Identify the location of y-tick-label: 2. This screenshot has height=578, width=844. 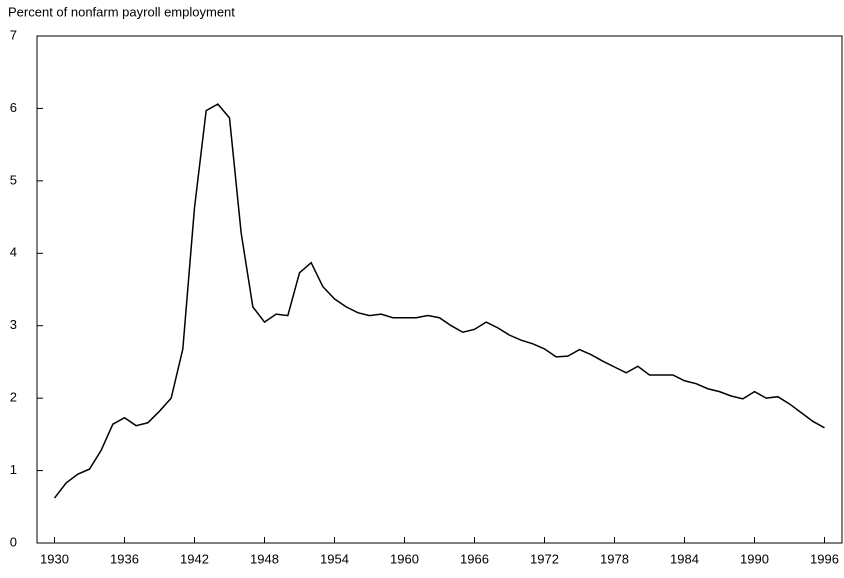
(13, 397).